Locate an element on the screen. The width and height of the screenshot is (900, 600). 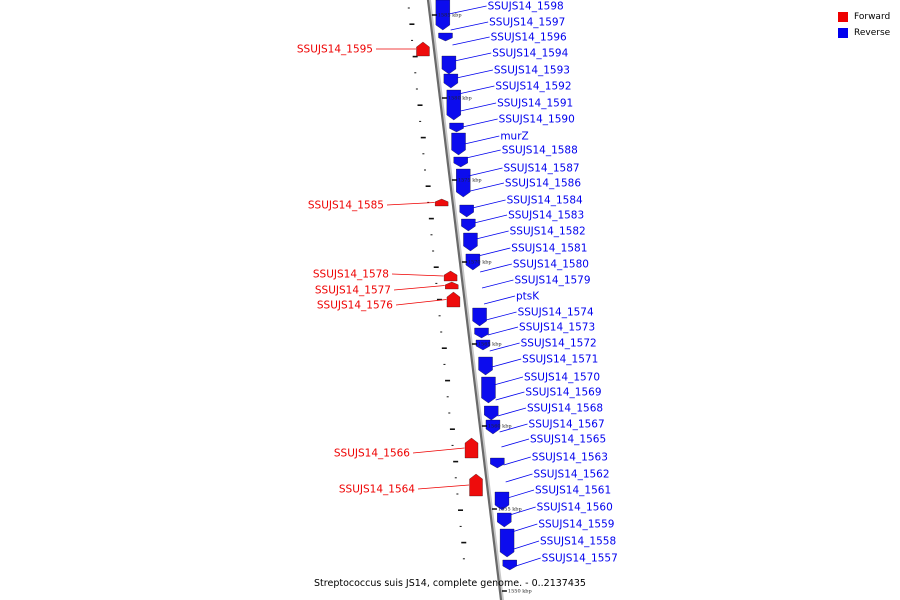
reverse-gene-label: SSUJS14_1597 is located at coordinates (527, 23).